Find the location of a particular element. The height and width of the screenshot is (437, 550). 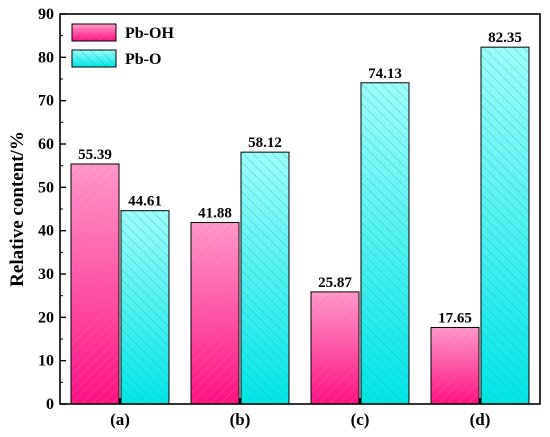

legend: Pb-OH Pb-O is located at coordinates (122, 45).